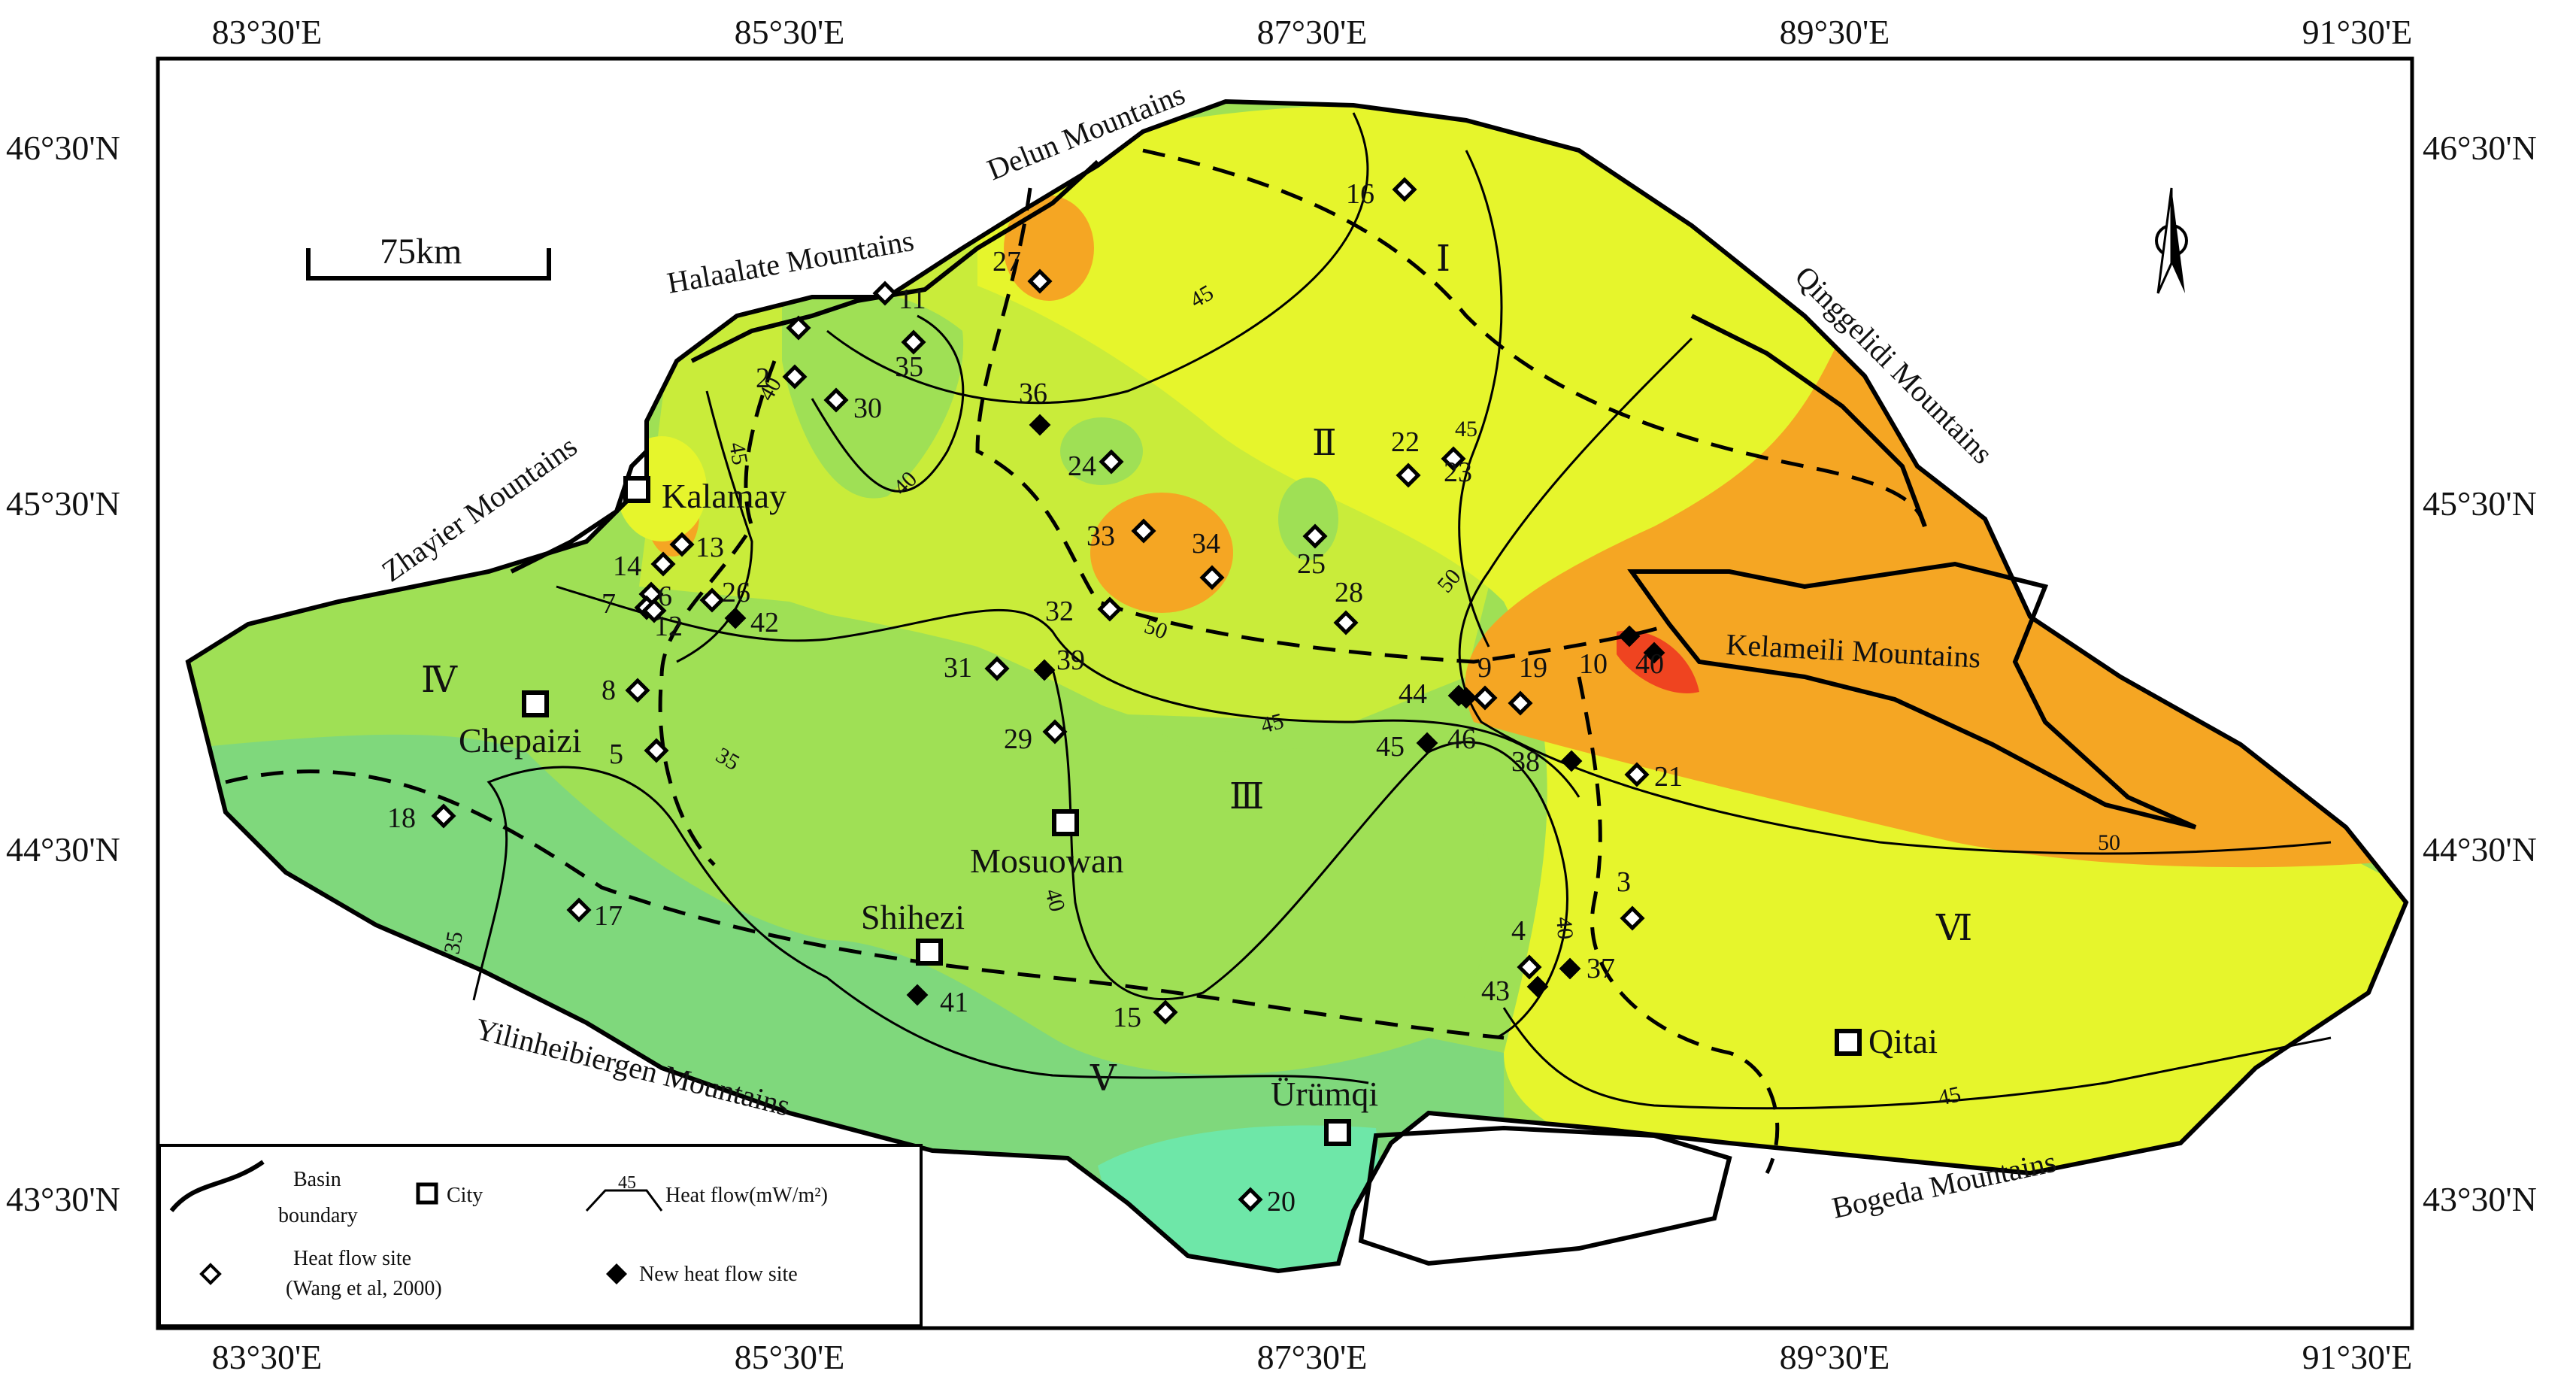 The image size is (2576, 1386). I want to click on isoline-label: 40, so click(1564, 928).